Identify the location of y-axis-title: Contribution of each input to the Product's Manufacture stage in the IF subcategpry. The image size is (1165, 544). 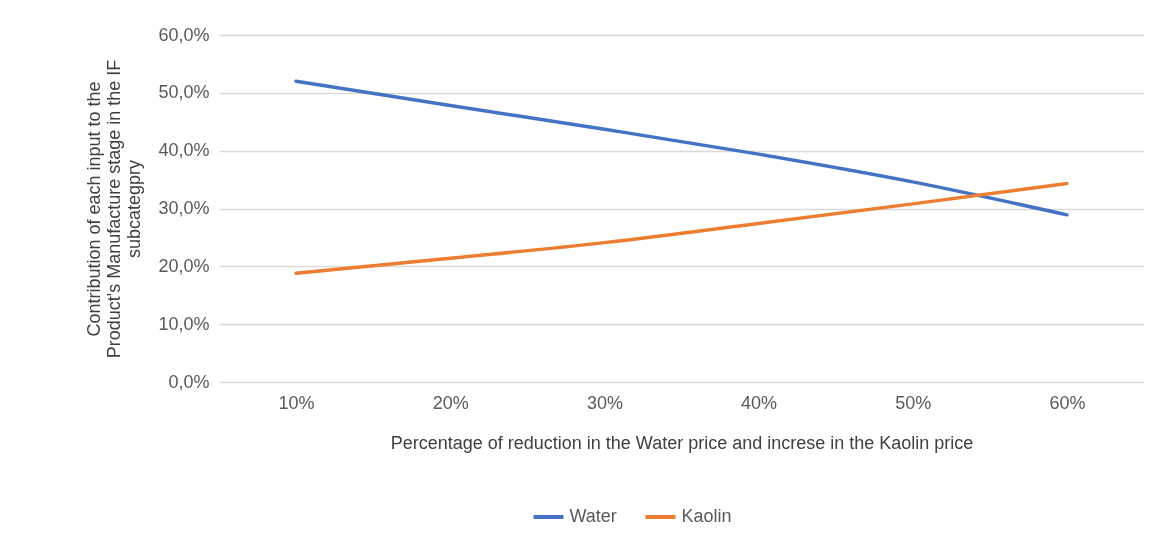
(114, 209).